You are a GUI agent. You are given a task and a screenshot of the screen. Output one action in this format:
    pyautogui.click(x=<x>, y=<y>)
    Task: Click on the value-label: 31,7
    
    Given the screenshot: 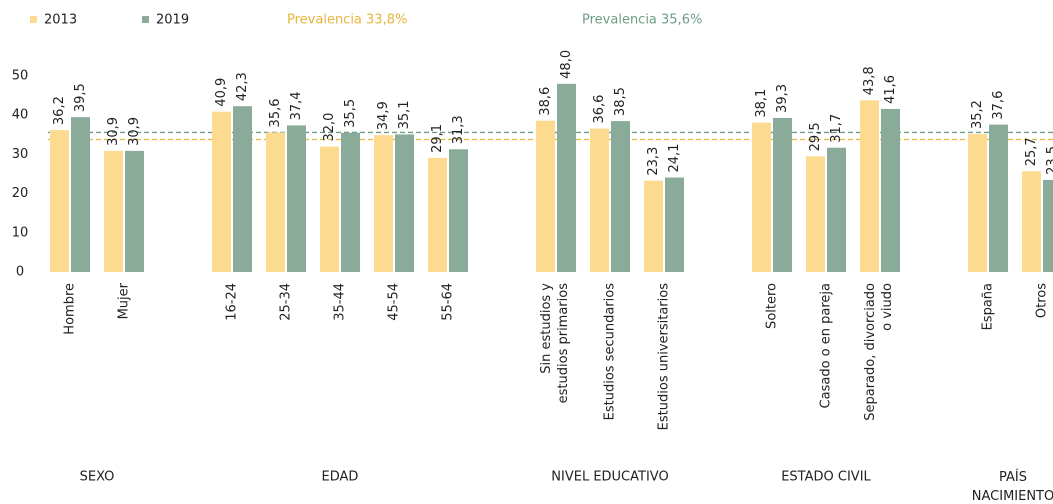 What is the action you would take?
    pyautogui.click(x=836, y=128)
    